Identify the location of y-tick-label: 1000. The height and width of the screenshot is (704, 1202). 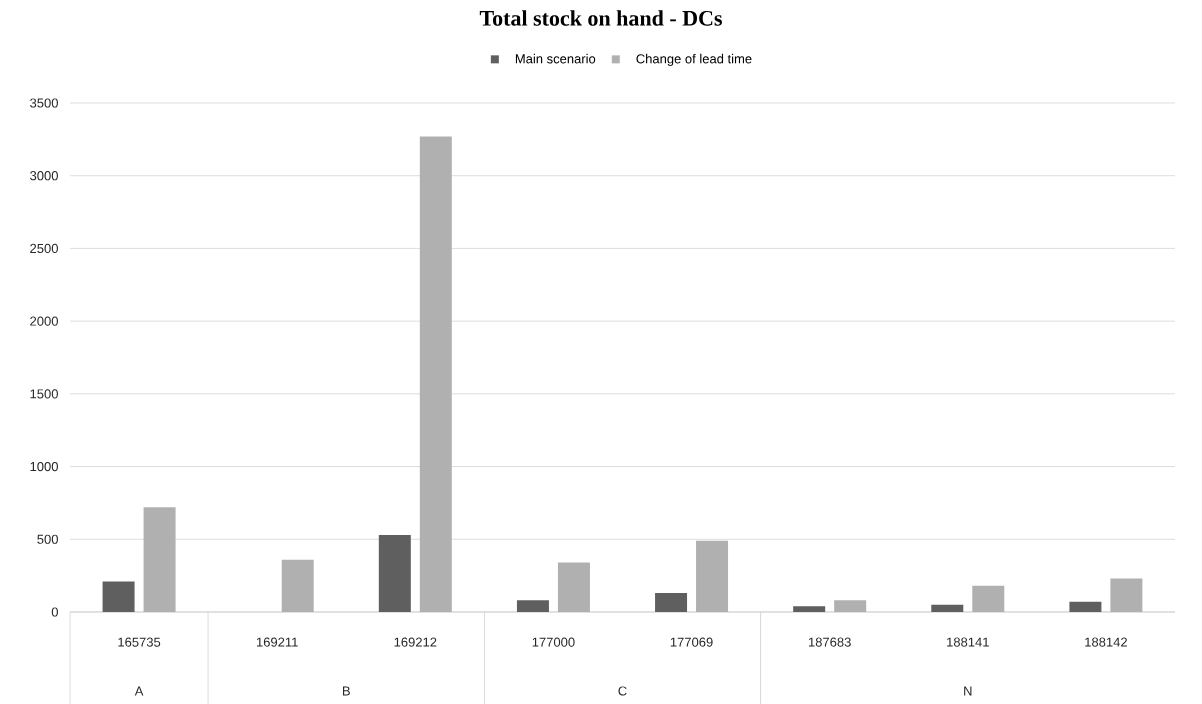
(44, 466).